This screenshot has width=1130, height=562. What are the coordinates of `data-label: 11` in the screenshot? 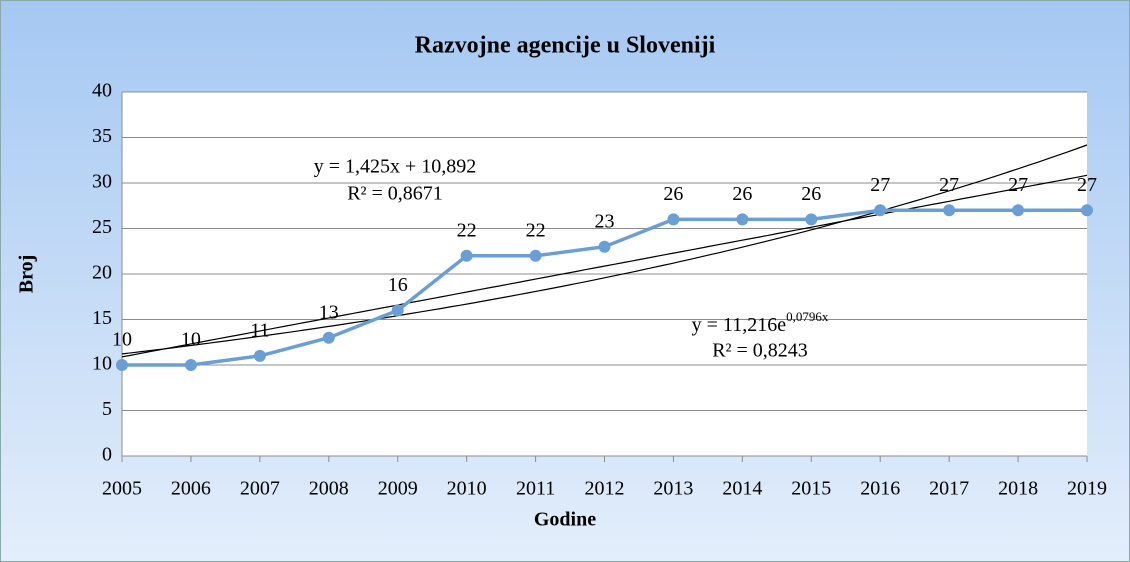 It's located at (259, 330).